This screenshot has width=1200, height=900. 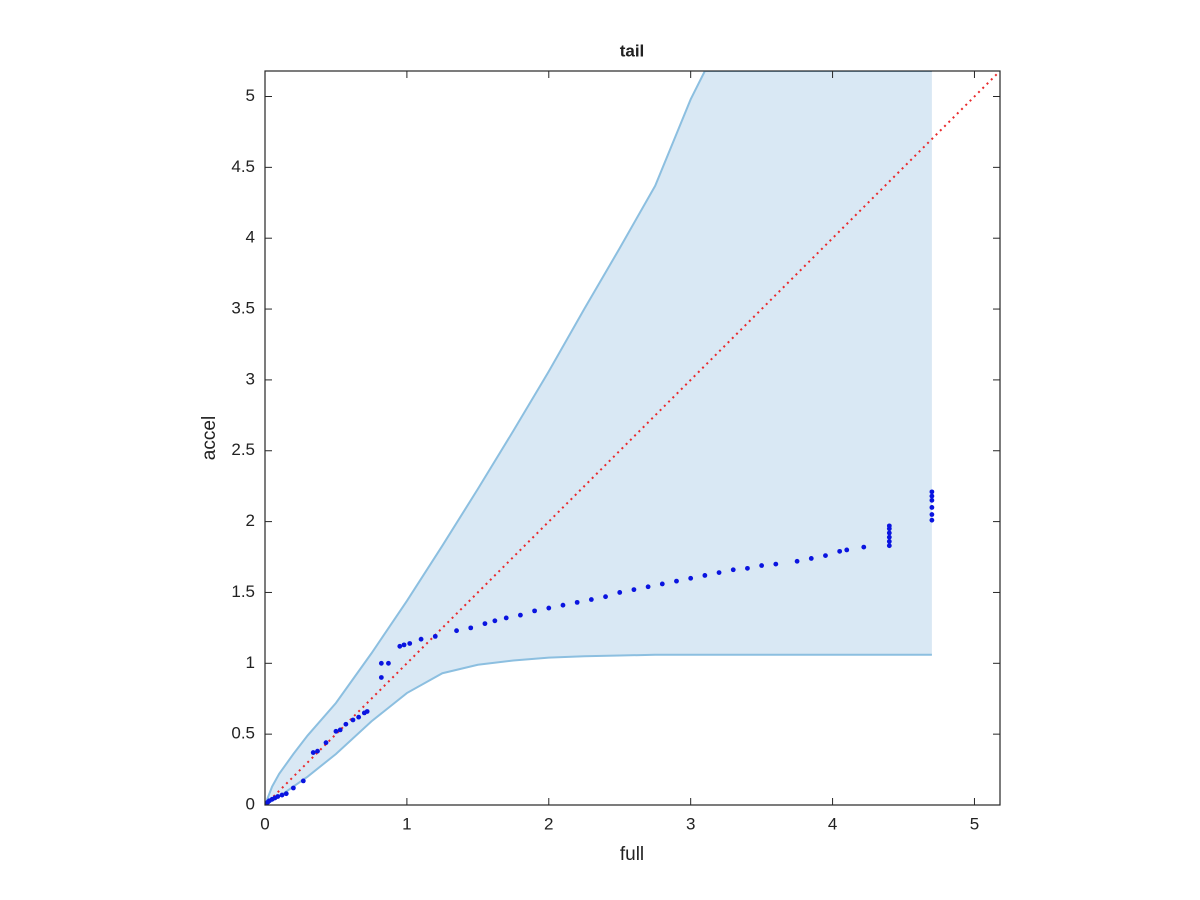 What do you see at coordinates (690, 823) in the screenshot?
I see `x-tick-label: 3` at bounding box center [690, 823].